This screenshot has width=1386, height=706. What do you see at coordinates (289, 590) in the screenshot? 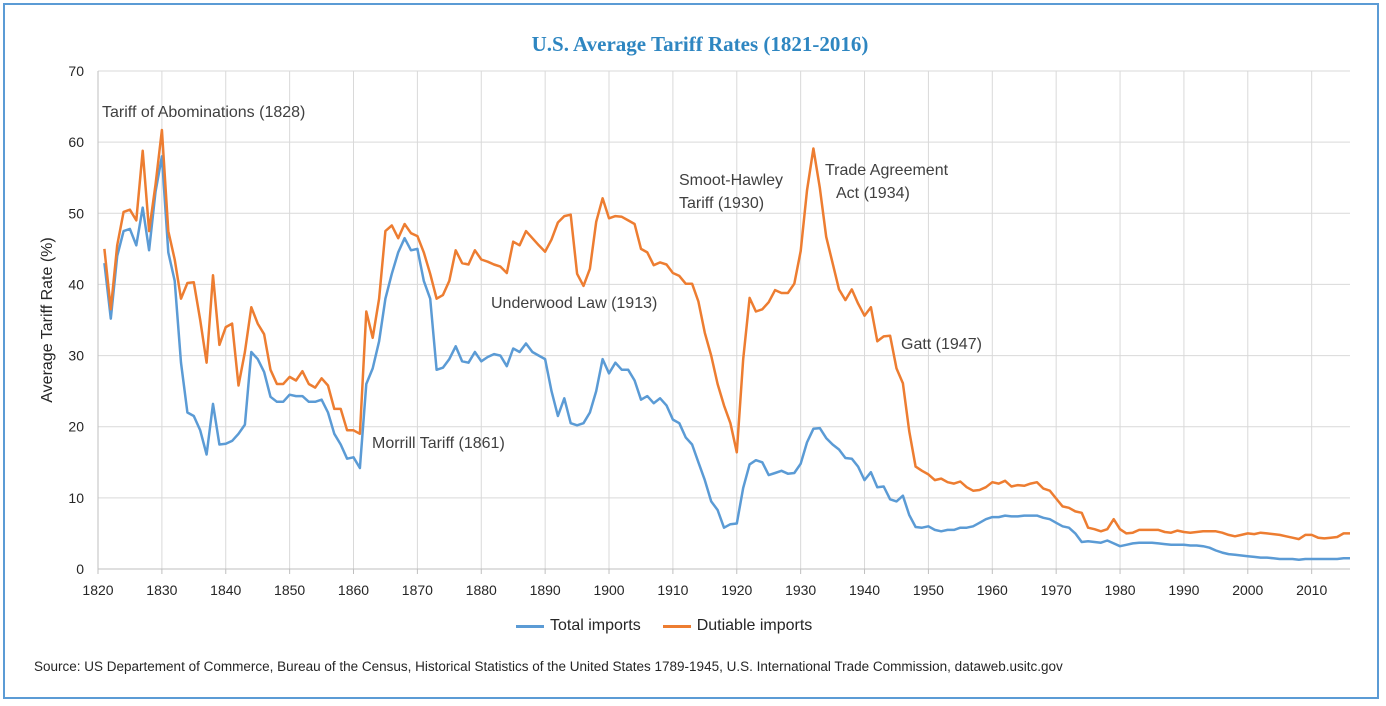
I see `x-tick-label: 1850` at bounding box center [289, 590].